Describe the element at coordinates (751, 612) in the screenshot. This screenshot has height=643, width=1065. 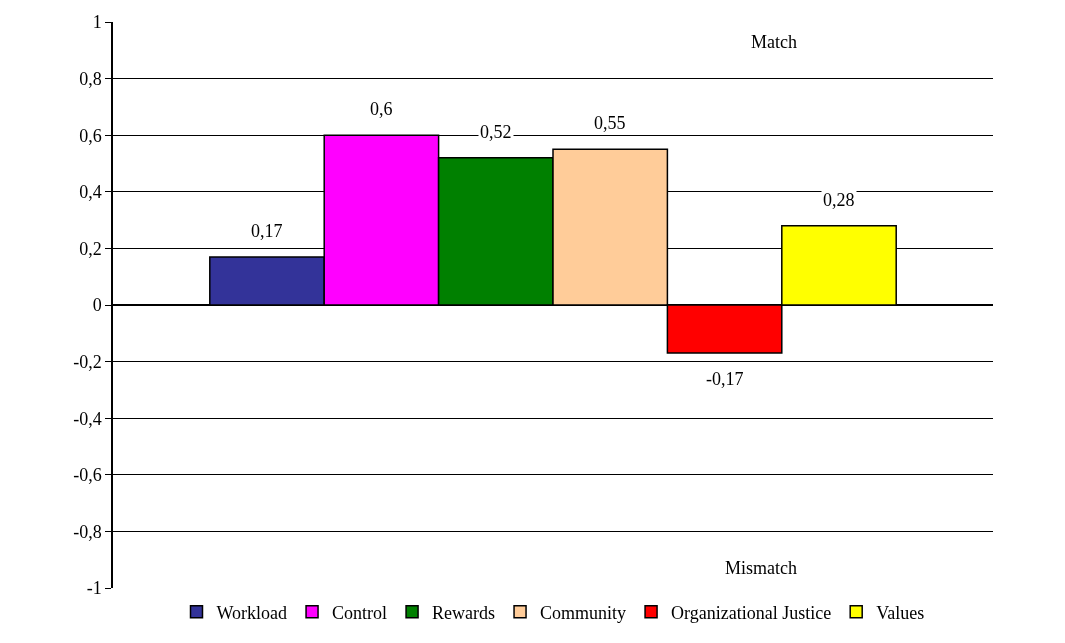
I see `legend-label: Organizational Justice` at that location.